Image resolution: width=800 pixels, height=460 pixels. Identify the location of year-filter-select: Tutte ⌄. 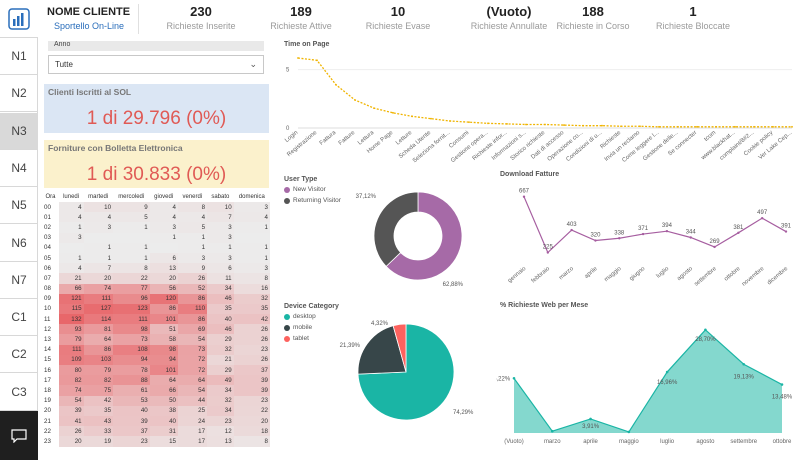
(156, 64).